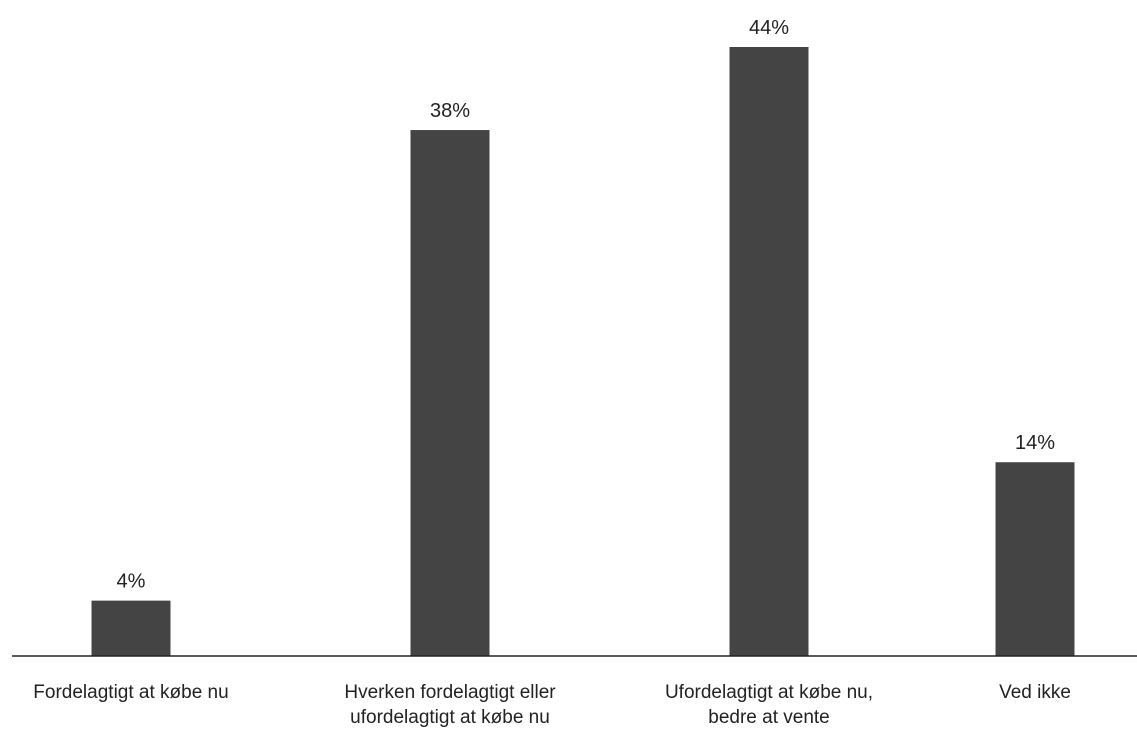 Image resolution: width=1137 pixels, height=731 pixels. What do you see at coordinates (131, 582) in the screenshot?
I see `bar-value-label-1: 4%` at bounding box center [131, 582].